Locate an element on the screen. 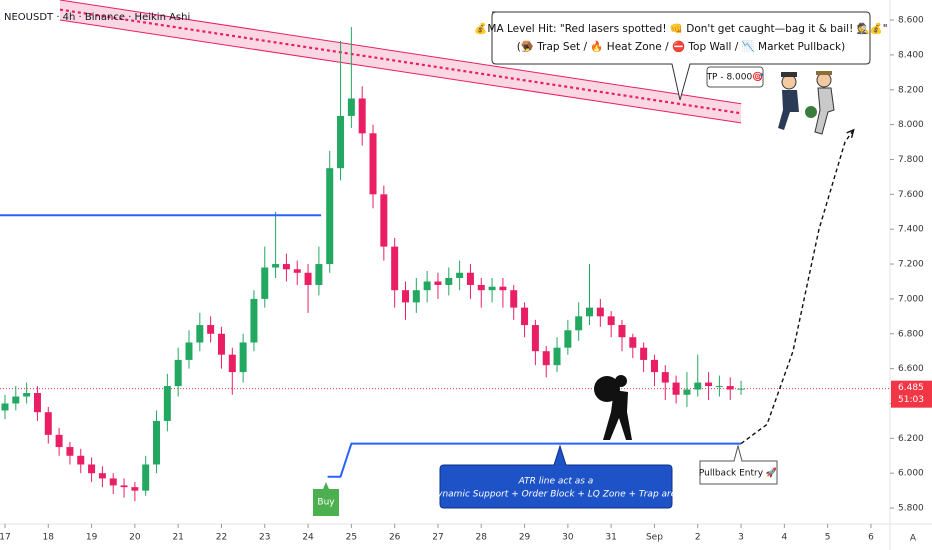 Image resolution: width=932 pixels, height=550 pixels. x-tick-label: 27 is located at coordinates (437, 538).